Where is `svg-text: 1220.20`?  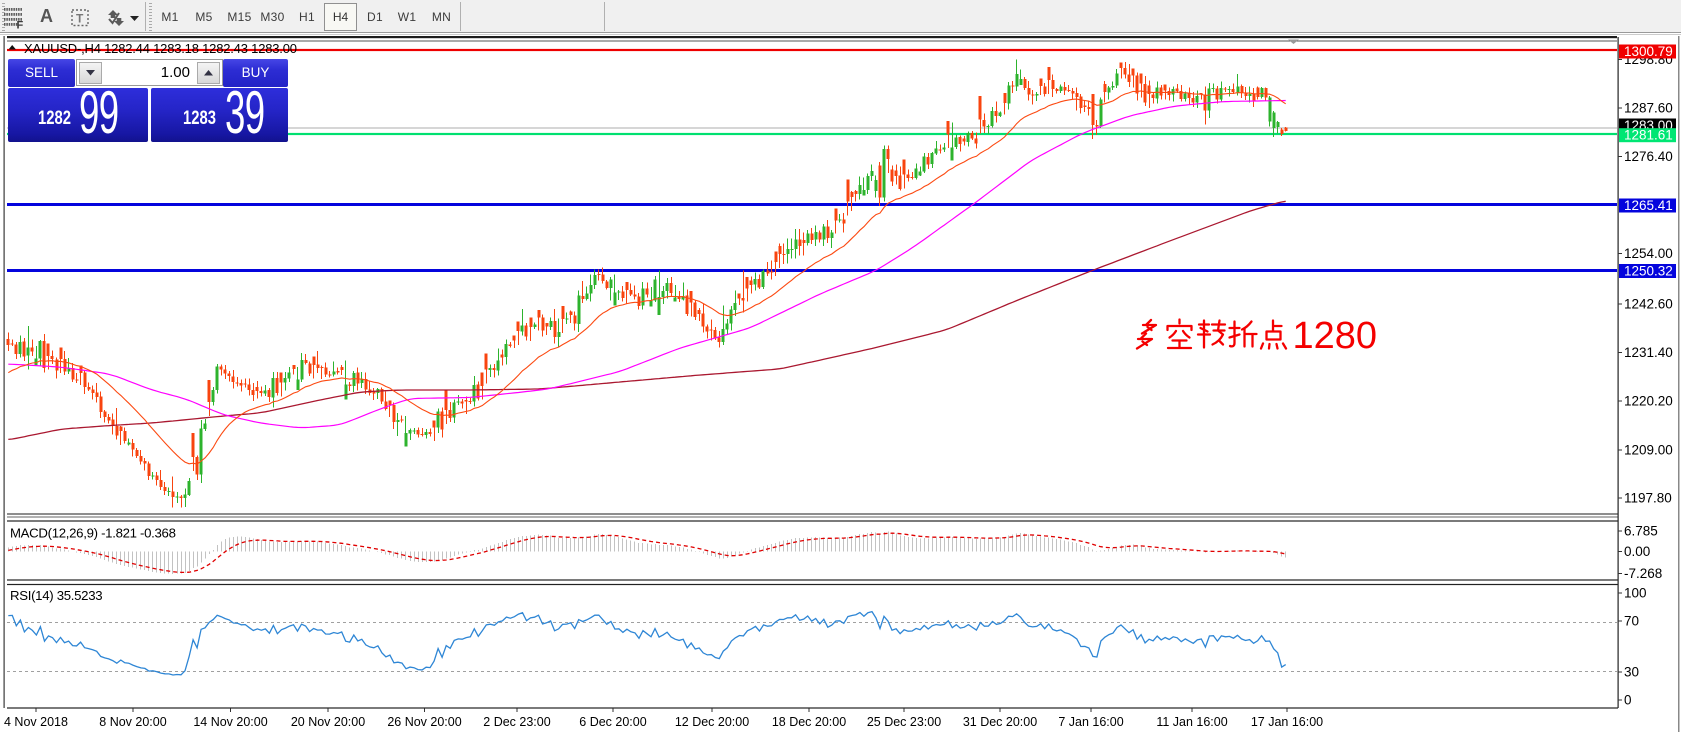 svg-text: 1220.20 is located at coordinates (1648, 401).